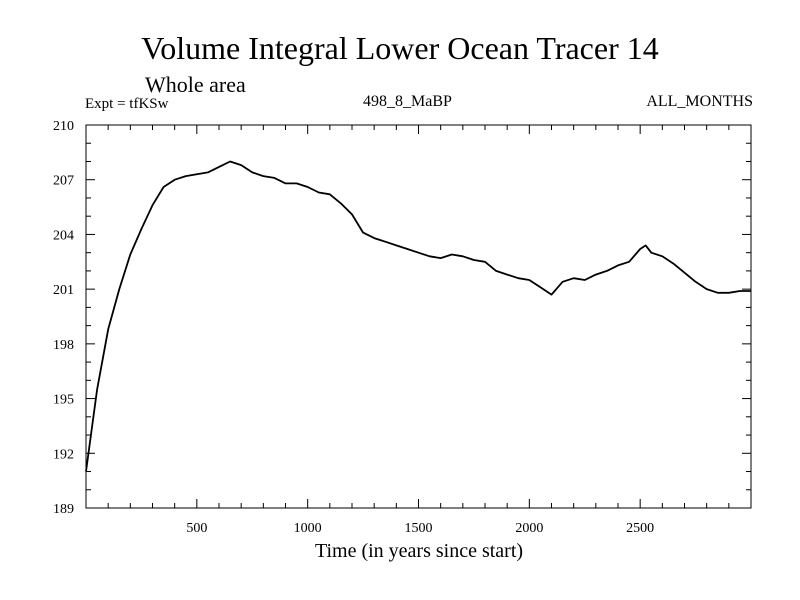 Image resolution: width=800 pixels, height=600 pixels. What do you see at coordinates (308, 528) in the screenshot?
I see `x-tick-label: 1000` at bounding box center [308, 528].